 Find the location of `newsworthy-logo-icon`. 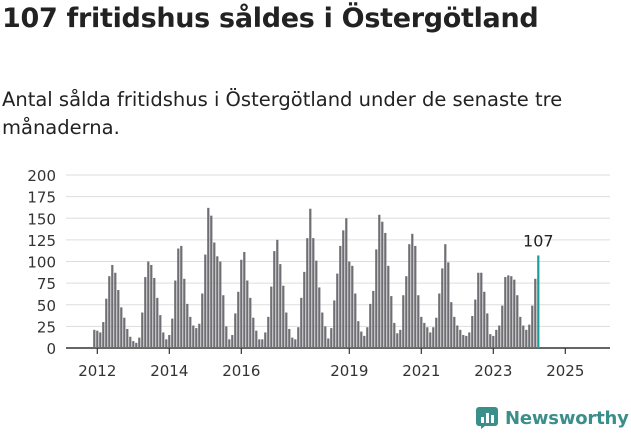

newsworthy-logo-icon is located at coordinates (487, 418).